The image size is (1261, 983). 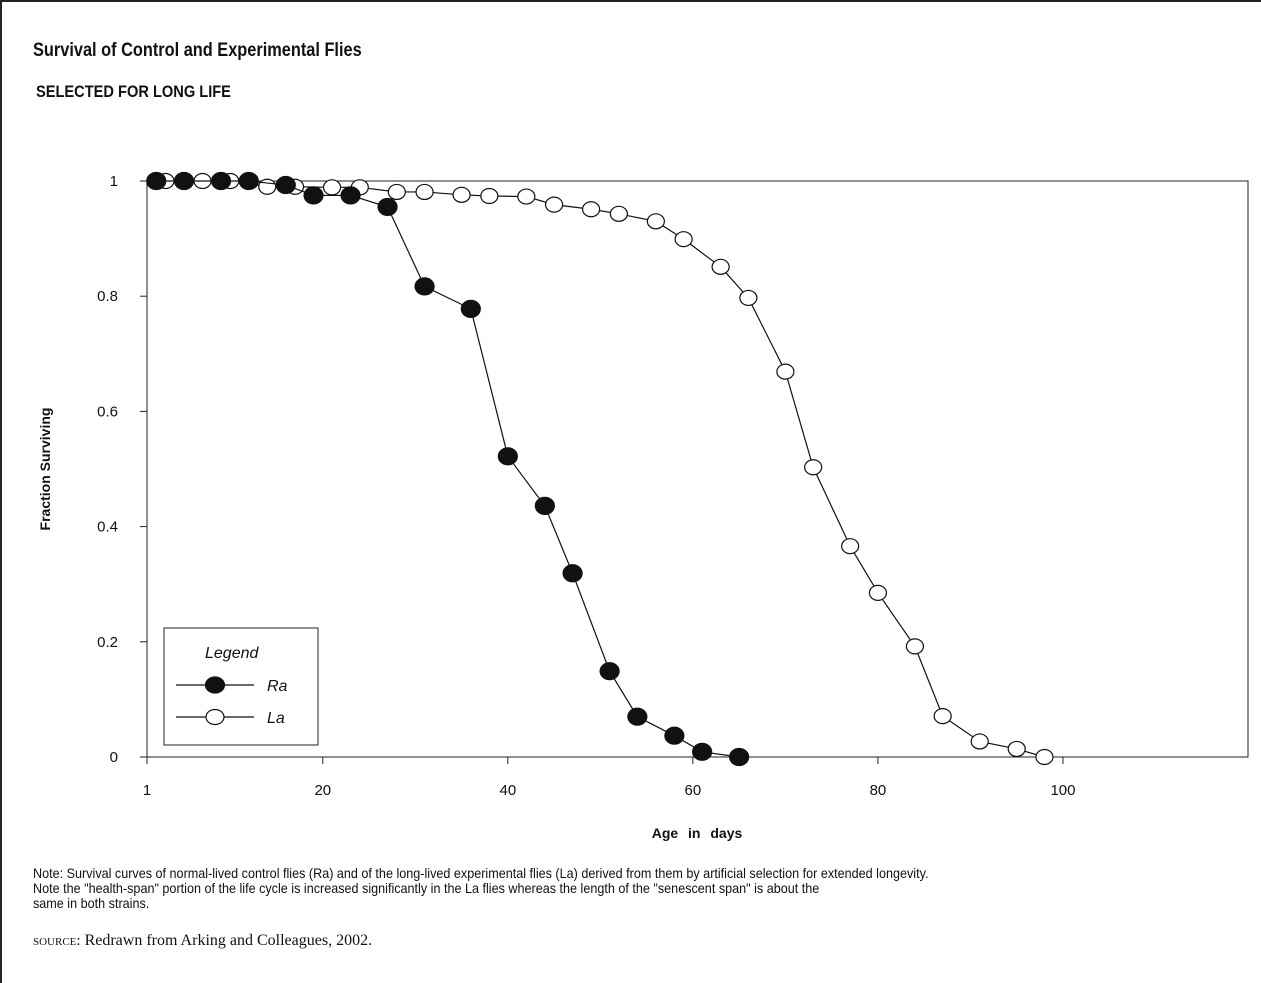 What do you see at coordinates (107, 296) in the screenshot?
I see `y-tick-label: 0.8` at bounding box center [107, 296].